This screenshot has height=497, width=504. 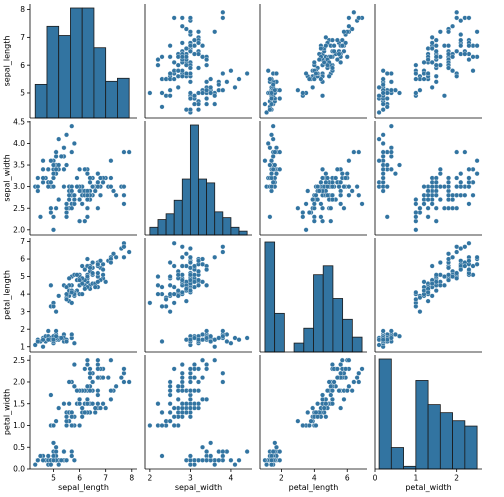 What do you see at coordinates (22, 346) in the screenshot?
I see `ytick-label-petal_length-0: 1` at bounding box center [22, 346].